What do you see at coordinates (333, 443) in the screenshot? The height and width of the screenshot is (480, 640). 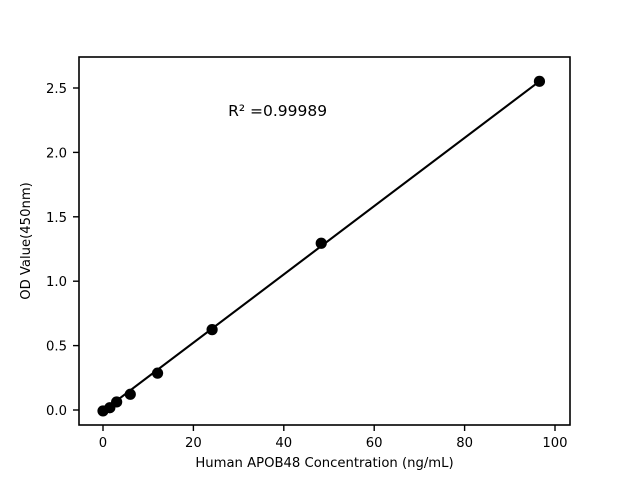 I see `x-axis-tick-labels: 0 20 40 60 80 100` at bounding box center [333, 443].